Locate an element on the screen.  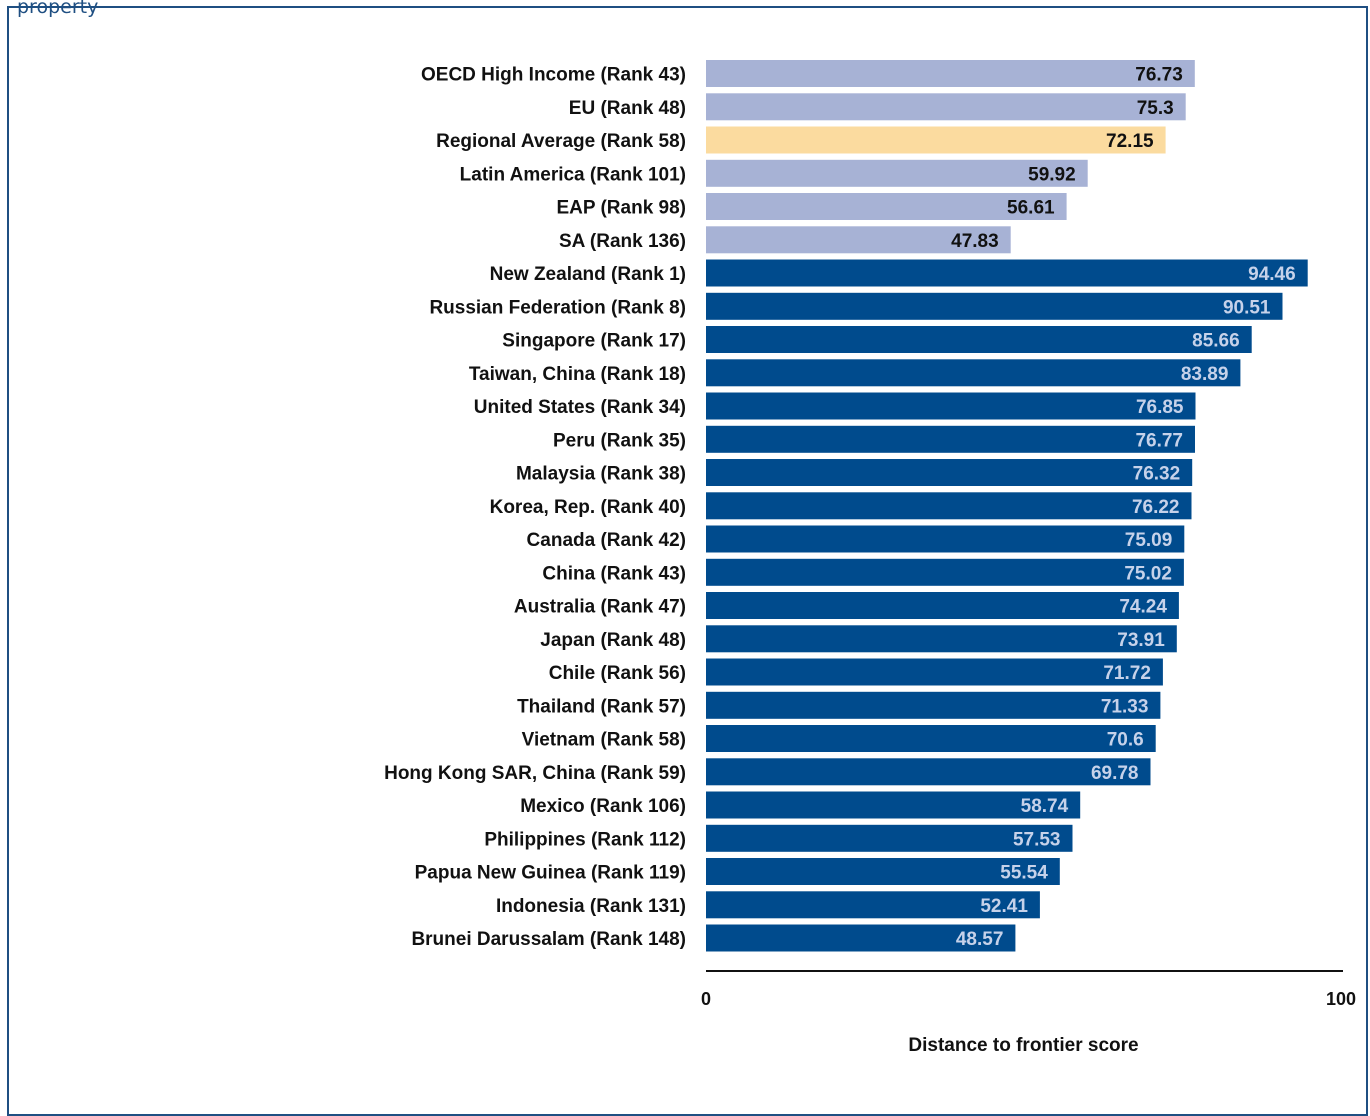
value-label: 90.51 is located at coordinates (1247, 307).